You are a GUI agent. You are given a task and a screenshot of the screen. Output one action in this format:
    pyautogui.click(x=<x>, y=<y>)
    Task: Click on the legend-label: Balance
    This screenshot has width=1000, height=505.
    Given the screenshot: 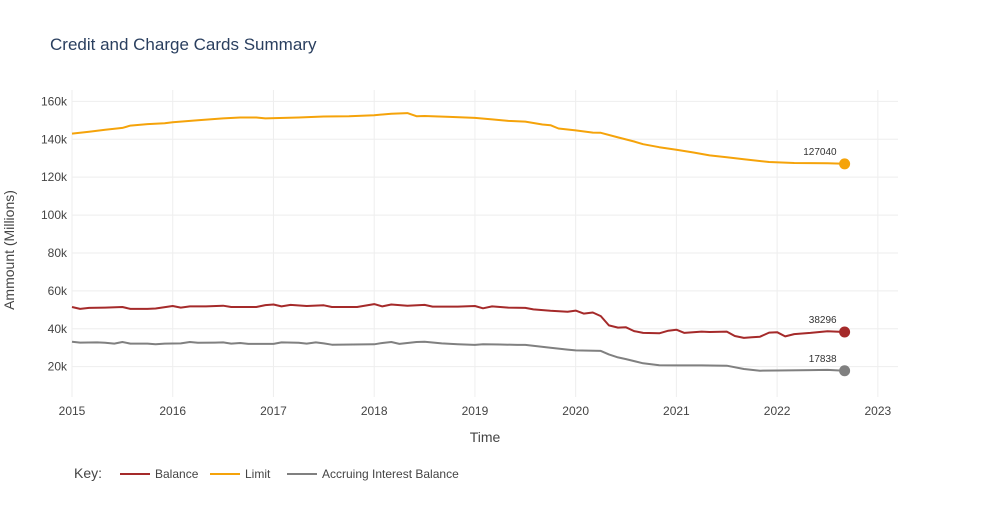 What is the action you would take?
    pyautogui.click(x=177, y=474)
    